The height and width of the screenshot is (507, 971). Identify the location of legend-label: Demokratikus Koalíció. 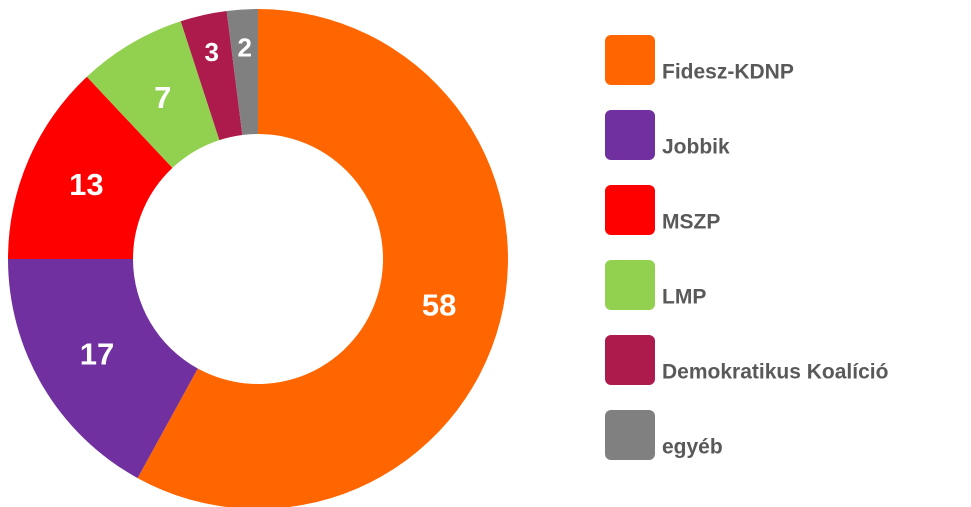
(775, 372).